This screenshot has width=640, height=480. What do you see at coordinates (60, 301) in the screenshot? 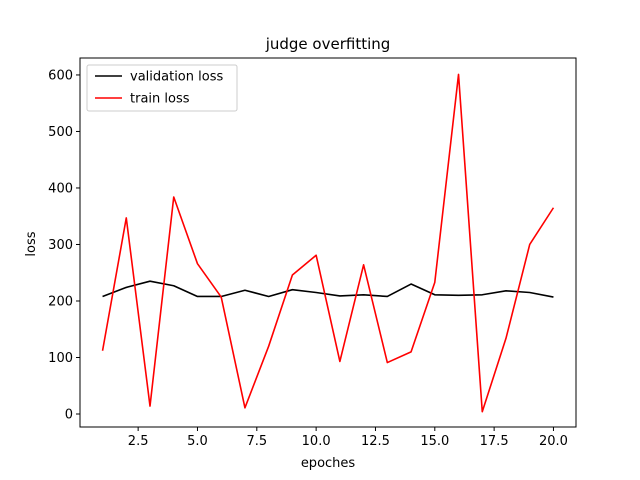
I see `y-tick-label: 200` at bounding box center [60, 301].